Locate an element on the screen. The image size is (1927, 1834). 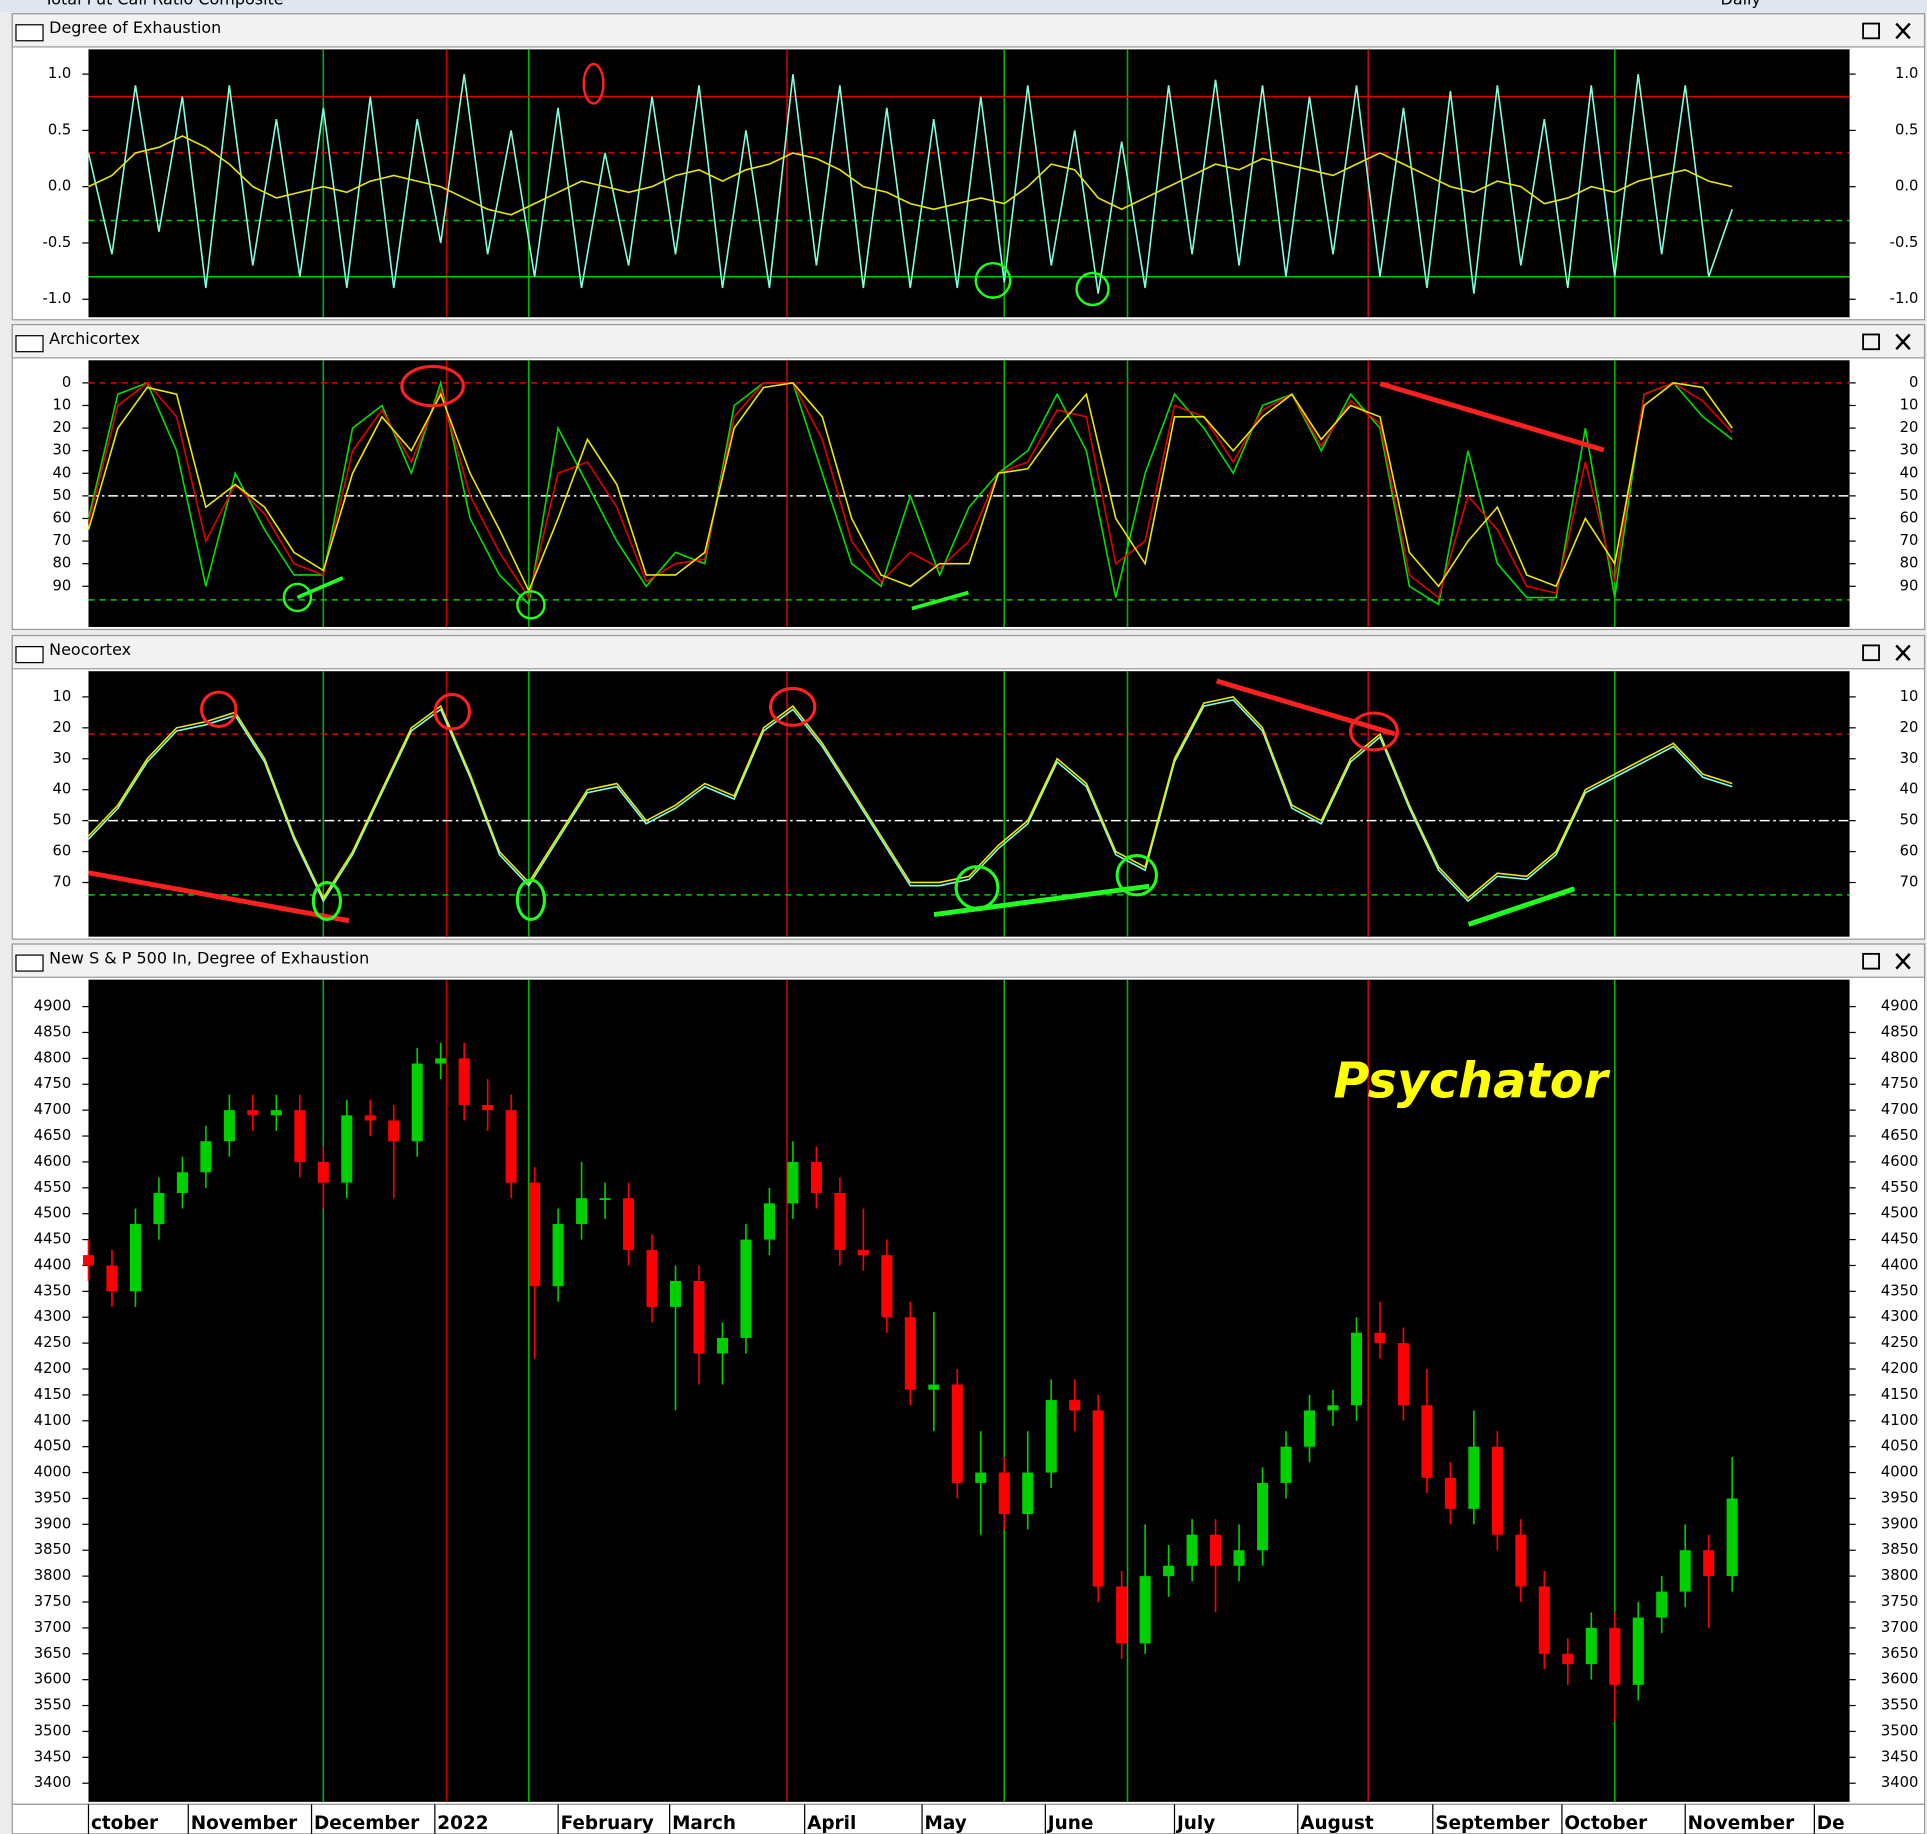
y-tick-label: 3700 is located at coordinates (53, 1627).